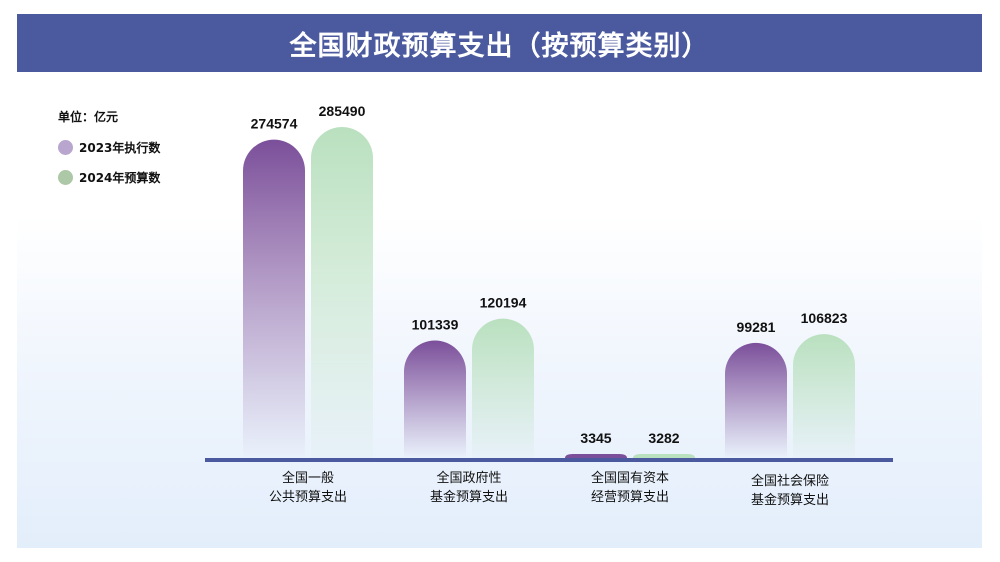 The height and width of the screenshot is (562, 1000). What do you see at coordinates (549, 460) in the screenshot?
I see `x-axis-line` at bounding box center [549, 460].